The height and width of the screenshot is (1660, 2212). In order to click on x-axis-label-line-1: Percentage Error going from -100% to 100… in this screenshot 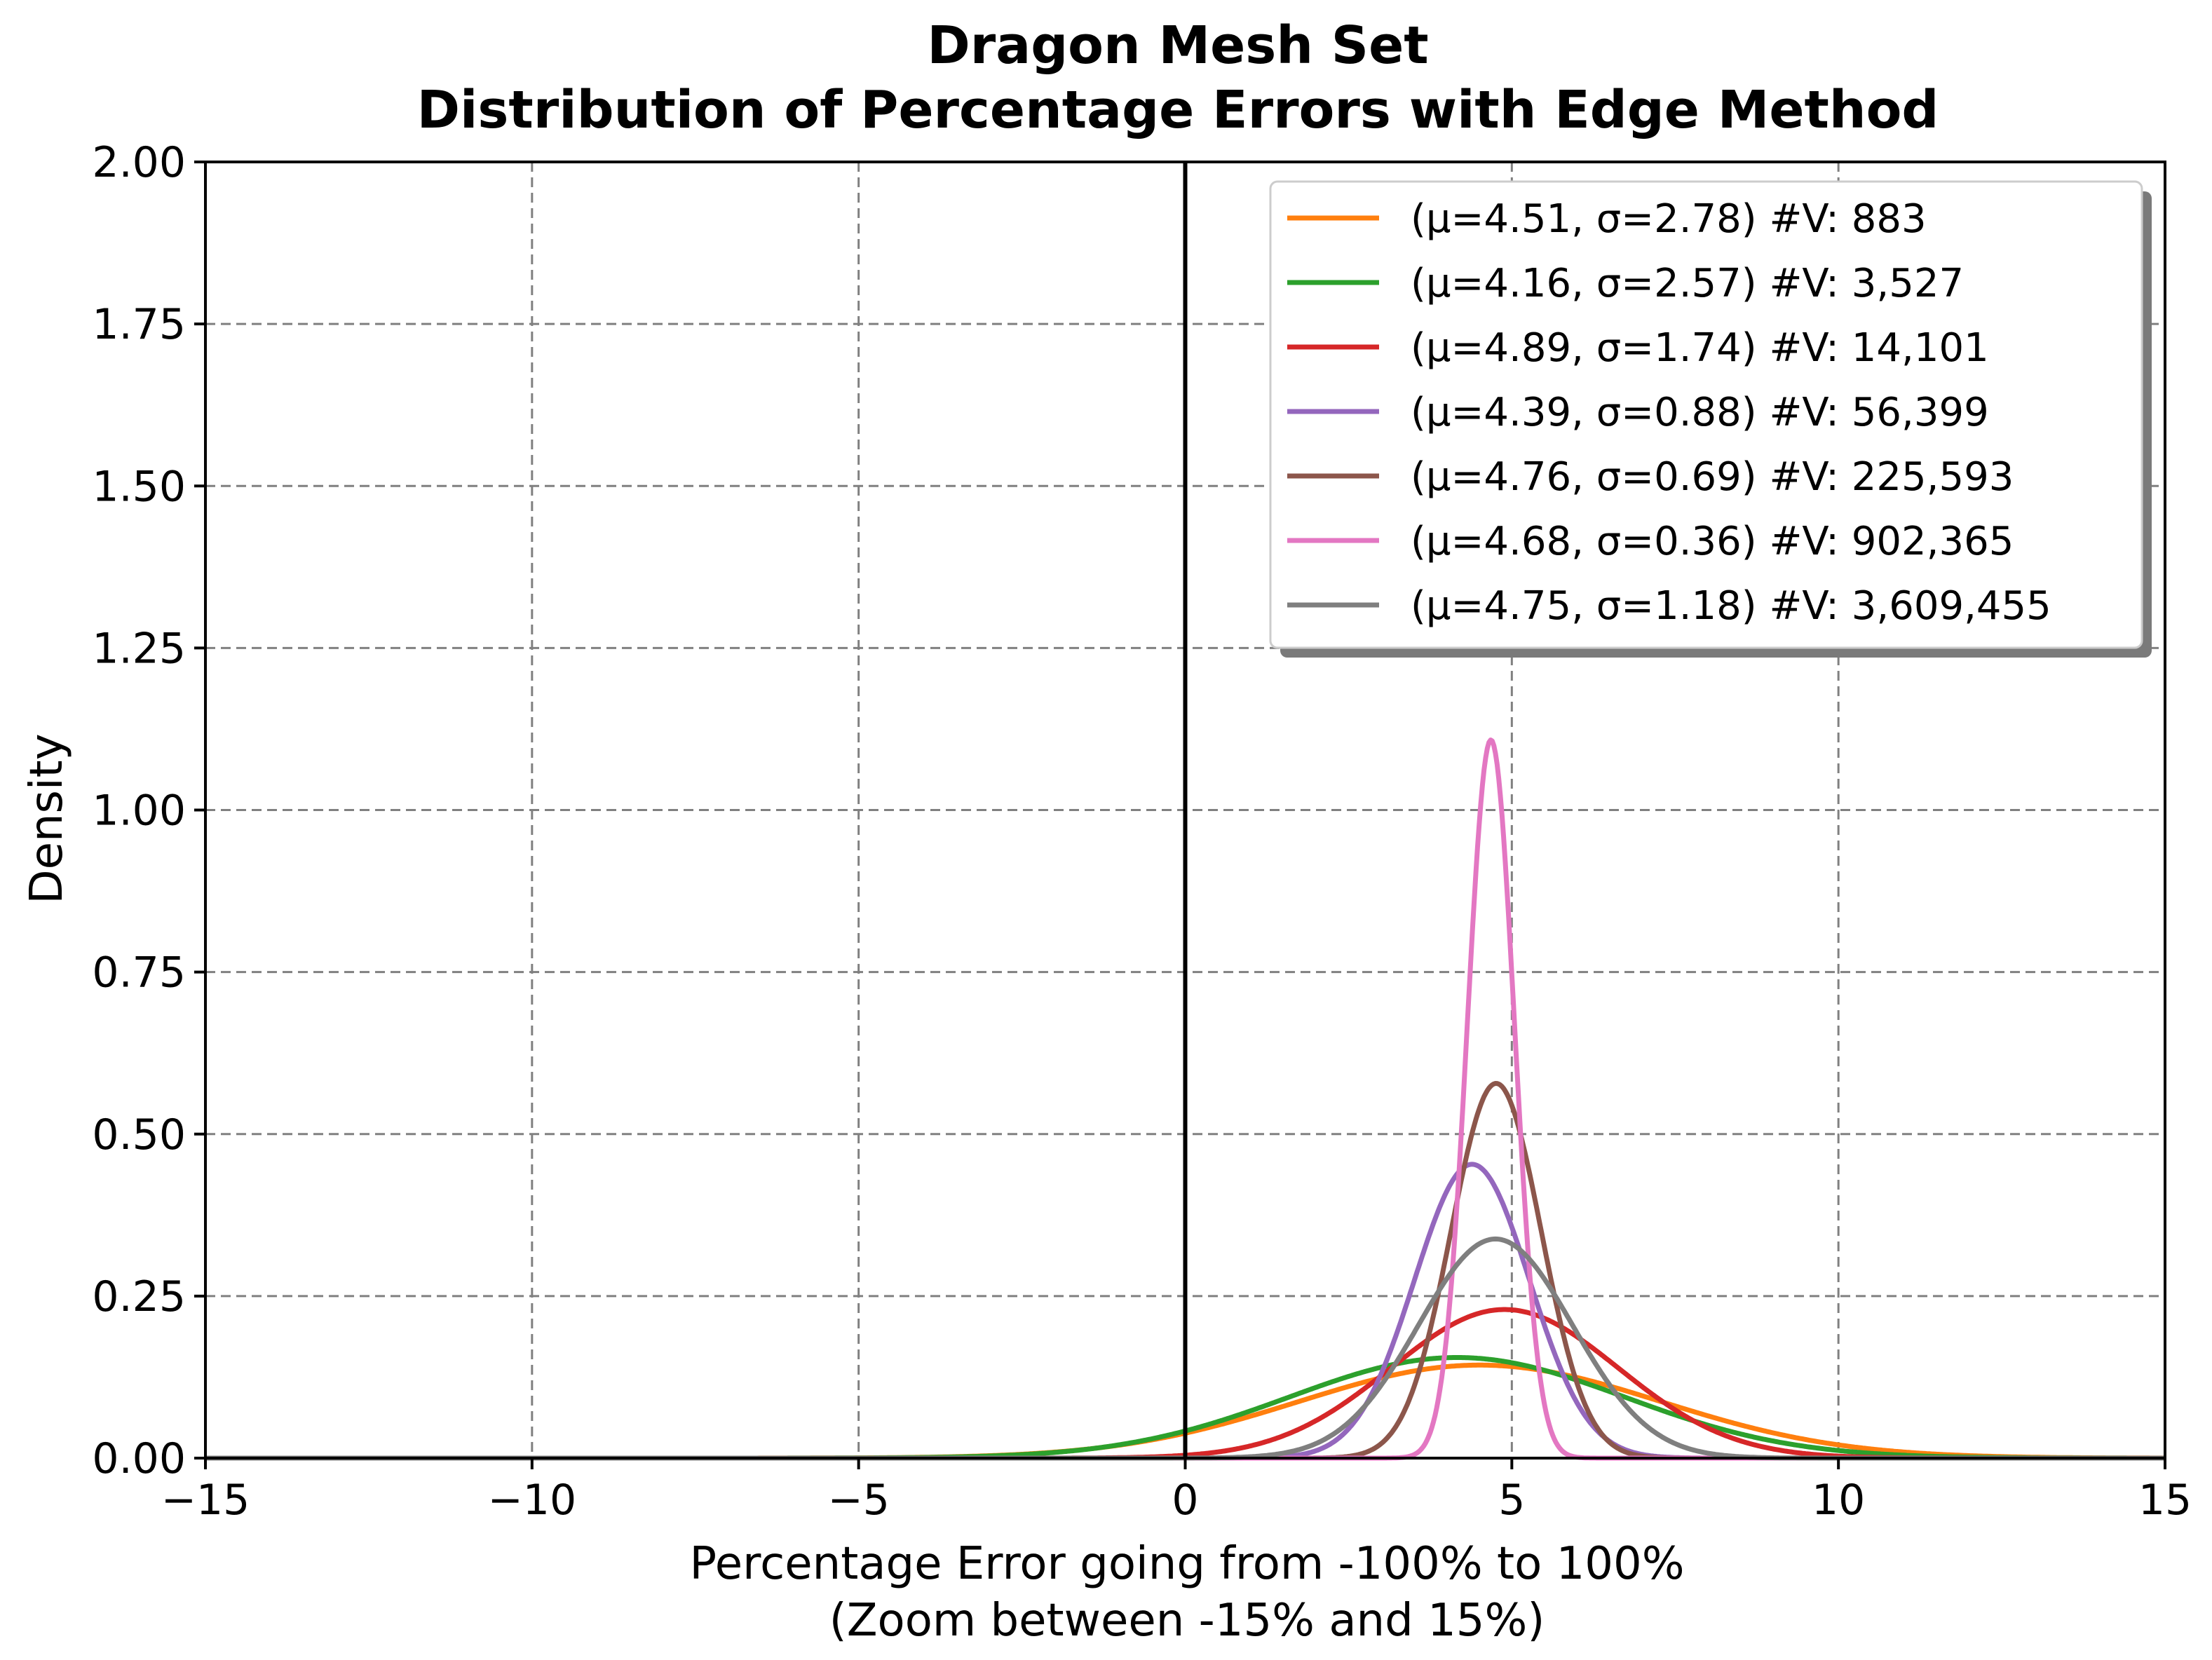, I will do `click(1186, 1564)`.